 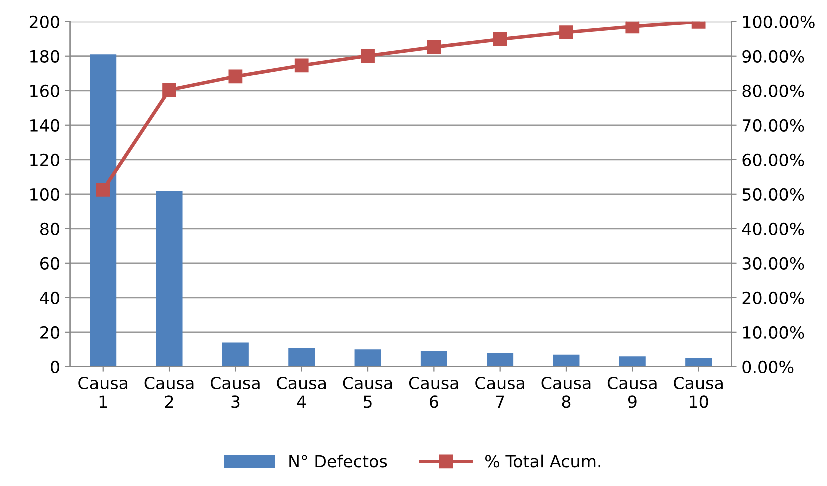 I want to click on legend-label: N° Defectos, so click(x=339, y=461).